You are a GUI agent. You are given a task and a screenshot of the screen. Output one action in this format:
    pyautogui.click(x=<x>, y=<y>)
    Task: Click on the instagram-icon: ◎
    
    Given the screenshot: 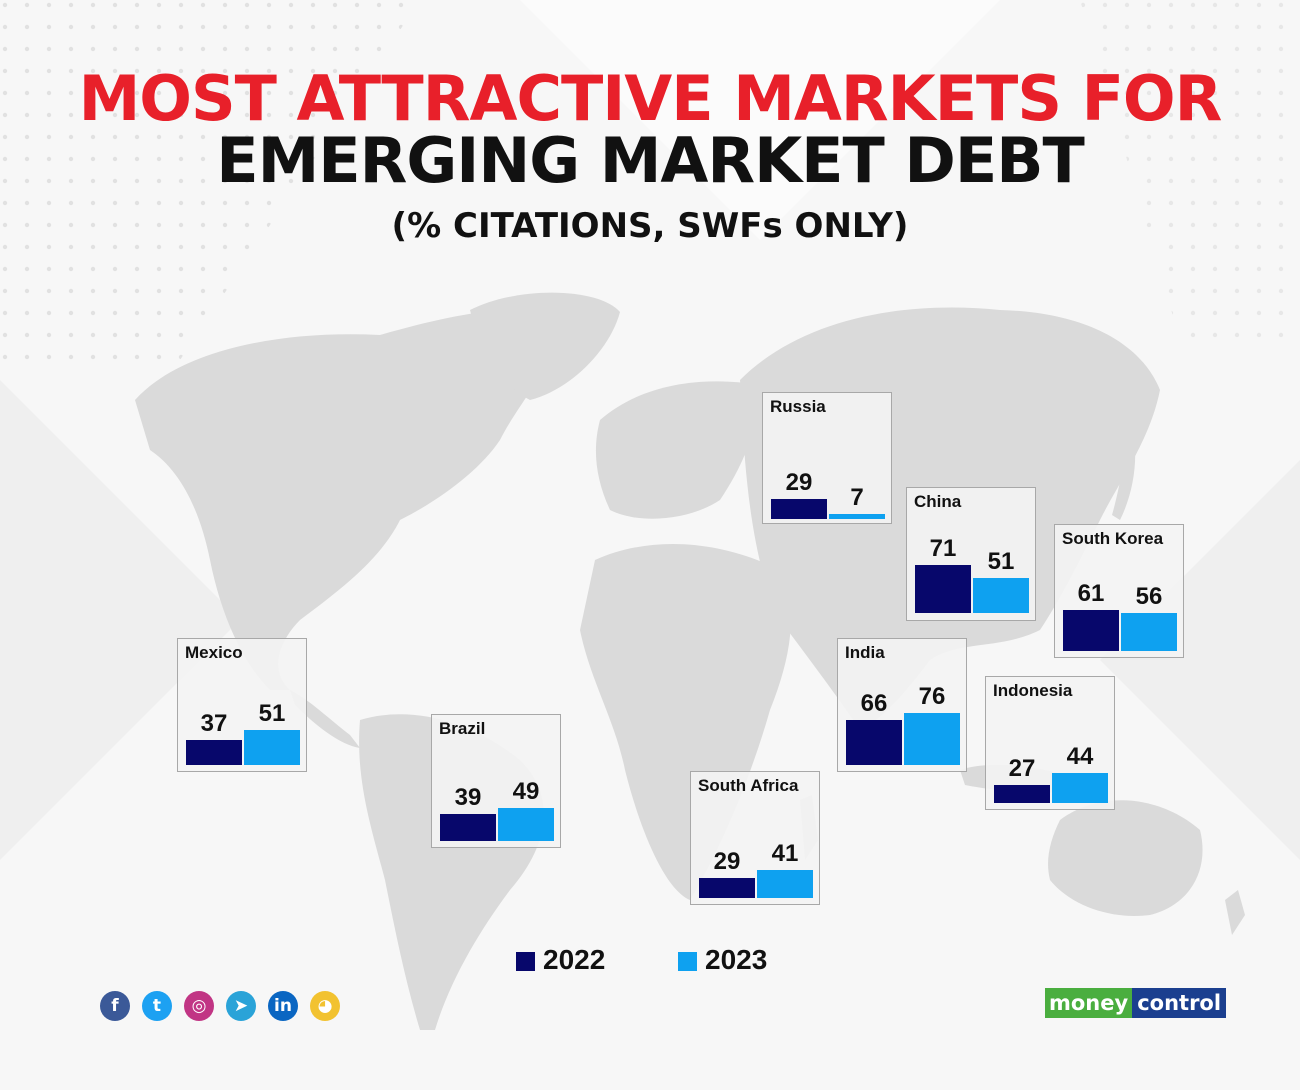 What is the action you would take?
    pyautogui.click(x=199, y=1006)
    